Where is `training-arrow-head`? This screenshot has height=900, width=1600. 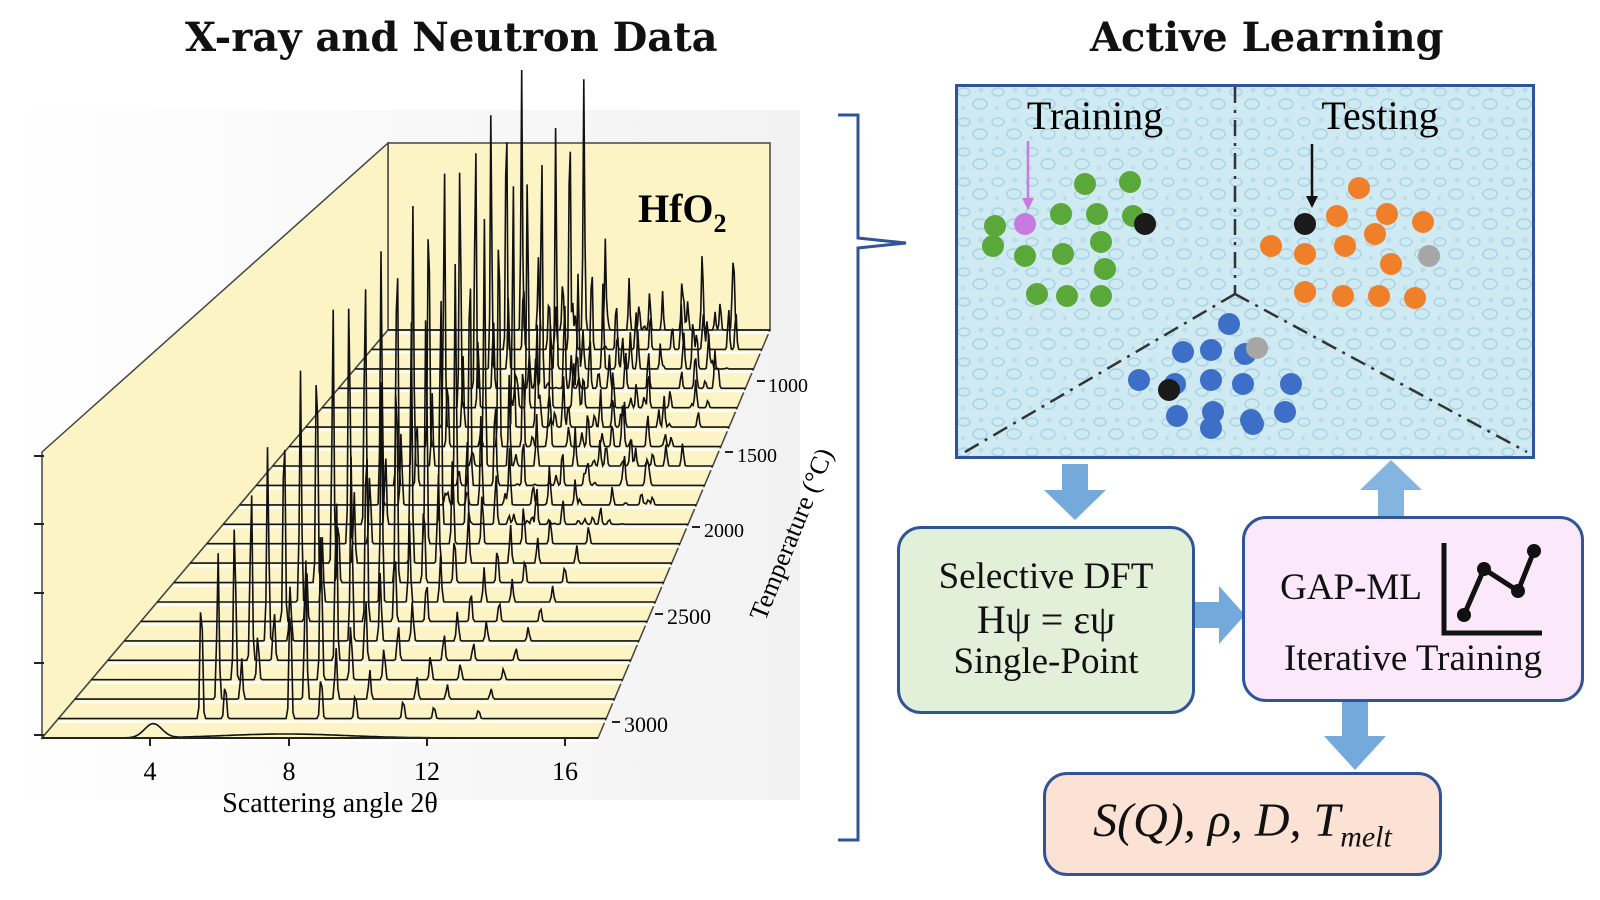 training-arrow-head is located at coordinates (1028, 204).